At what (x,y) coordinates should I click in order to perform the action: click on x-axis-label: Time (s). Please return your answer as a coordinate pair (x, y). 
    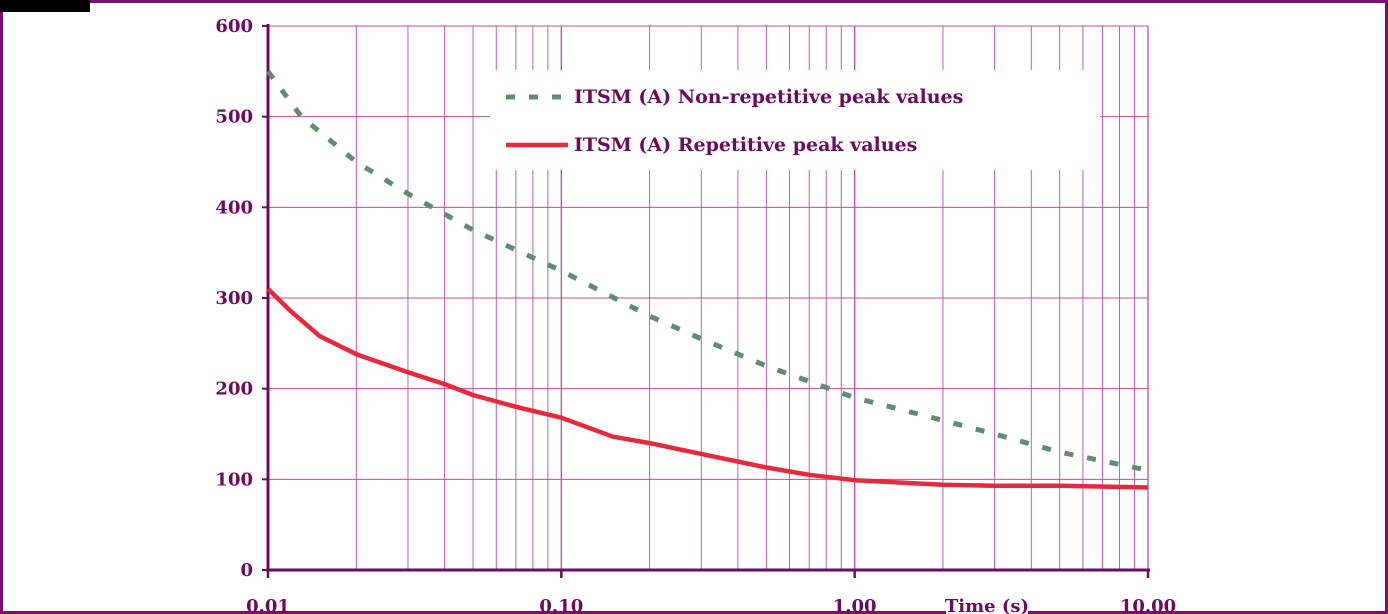
    Looking at the image, I should click on (987, 605).